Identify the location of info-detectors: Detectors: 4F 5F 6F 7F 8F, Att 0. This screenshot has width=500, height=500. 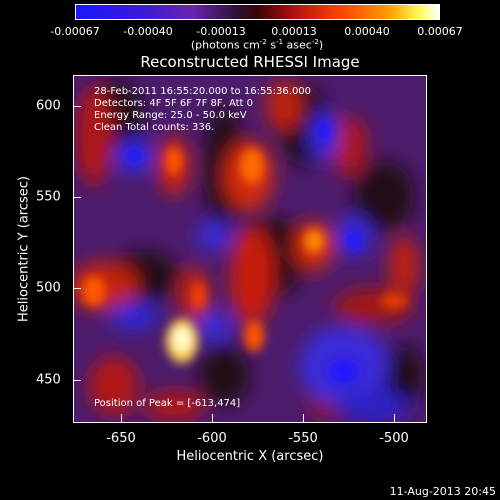
(174, 103).